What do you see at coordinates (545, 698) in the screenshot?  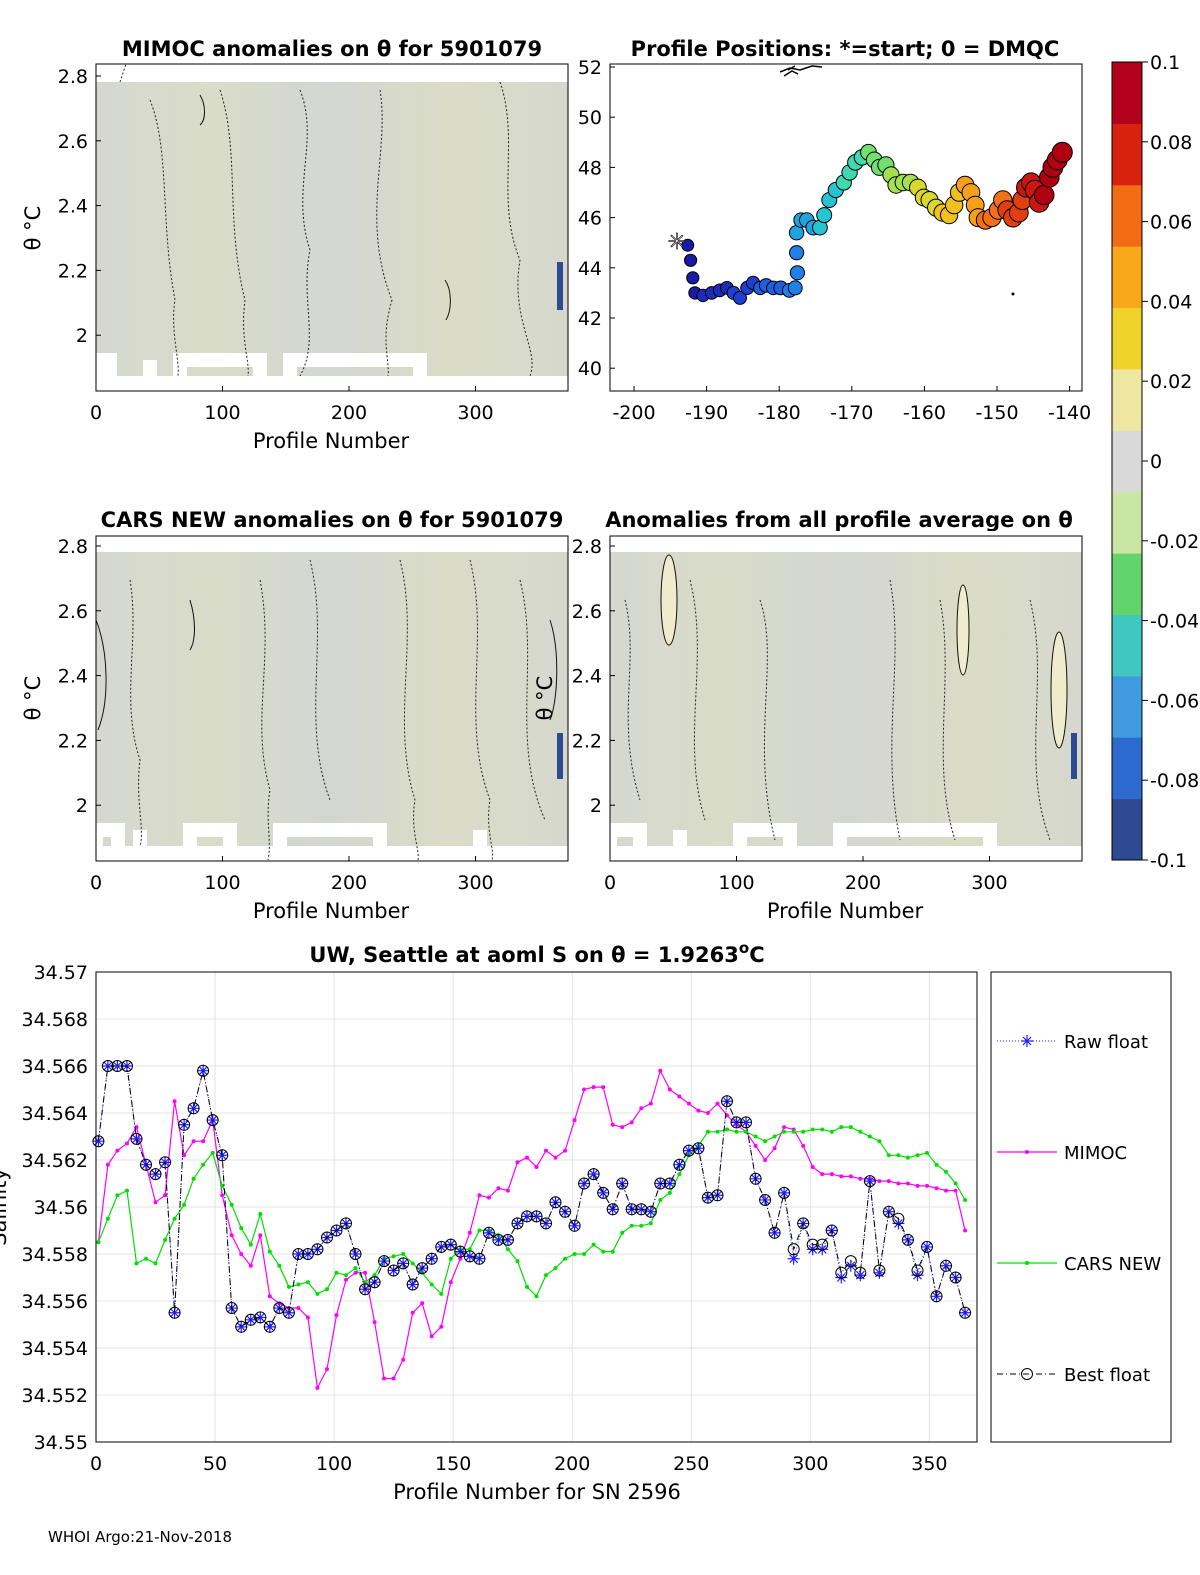 I see `avg-ylabel: θ °C` at bounding box center [545, 698].